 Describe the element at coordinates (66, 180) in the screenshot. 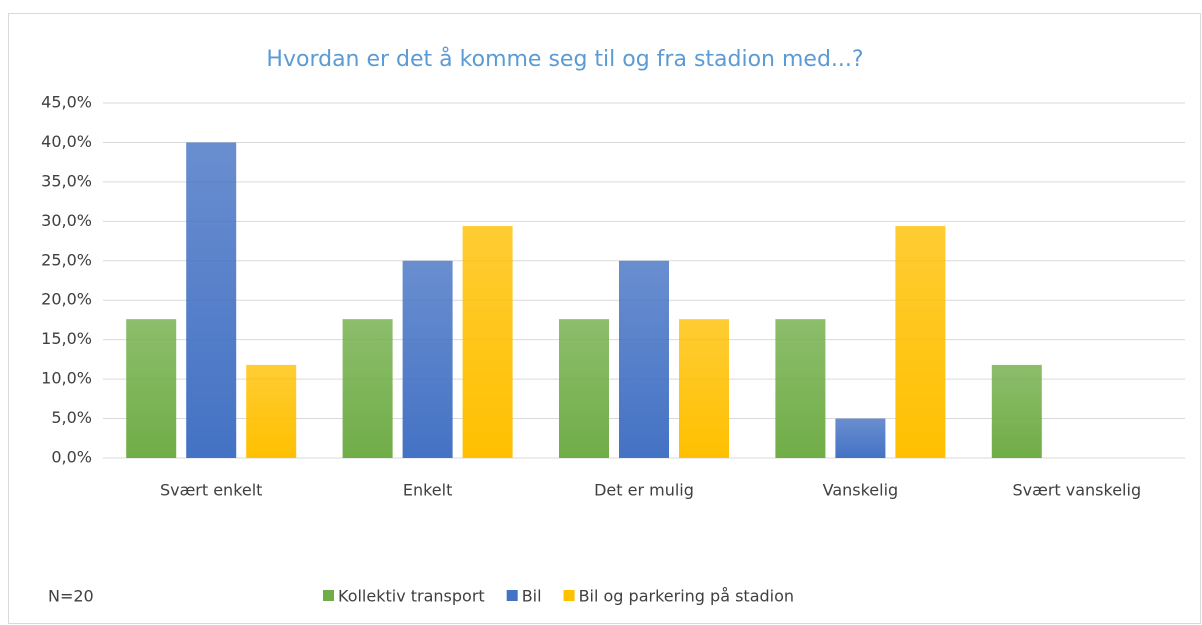

I see `y-tick-label: 35,0%` at that location.